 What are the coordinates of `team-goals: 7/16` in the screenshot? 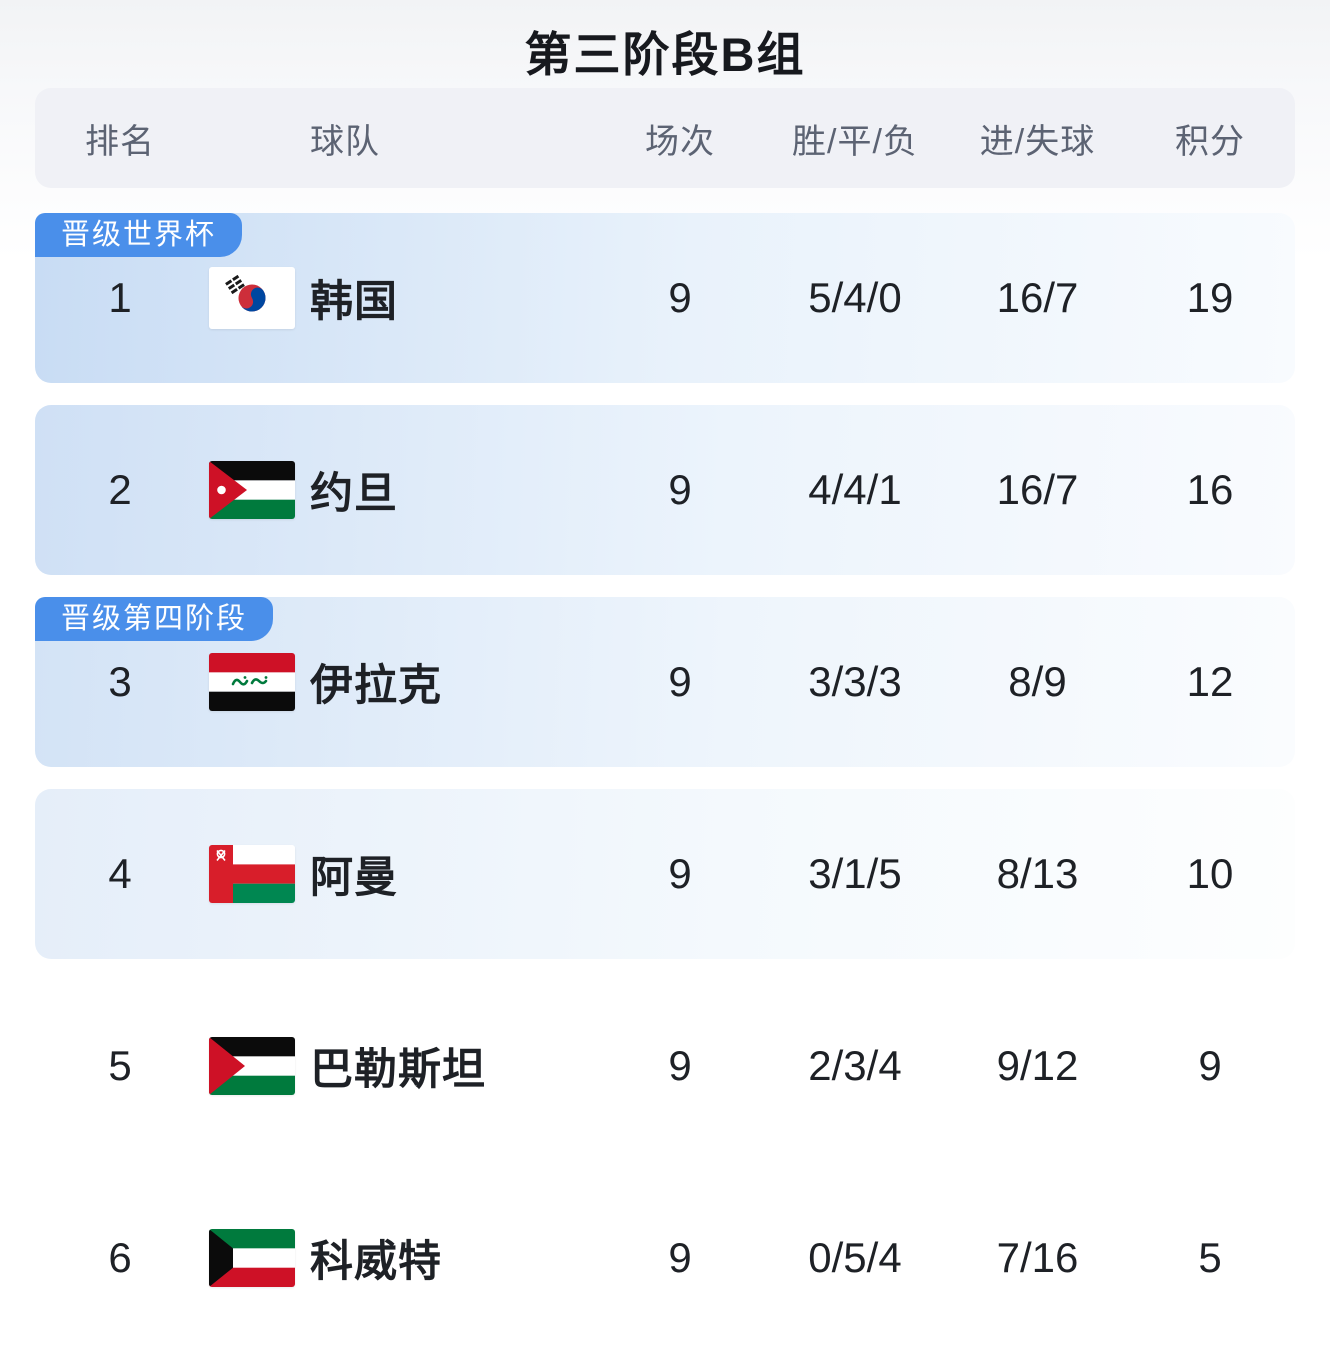 It's located at (1037, 1257).